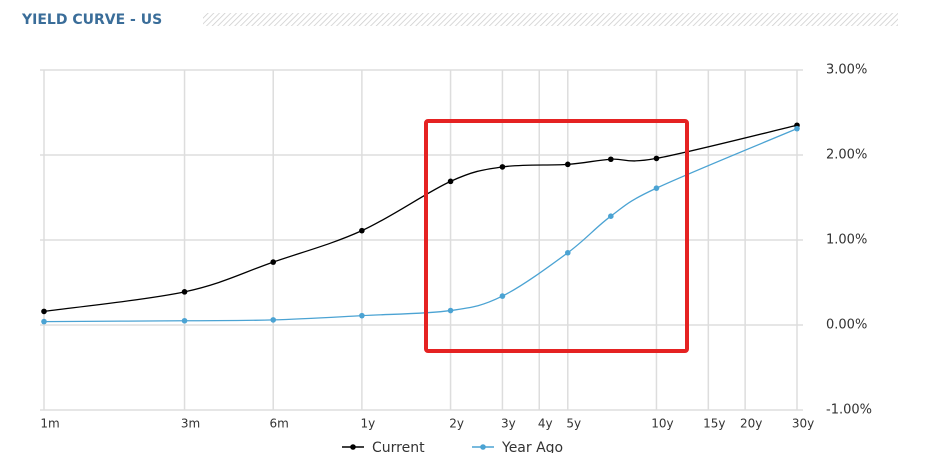 The width and height of the screenshot is (935, 457). What do you see at coordinates (532, 446) in the screenshot?
I see `legend-label: Year Ago` at bounding box center [532, 446].